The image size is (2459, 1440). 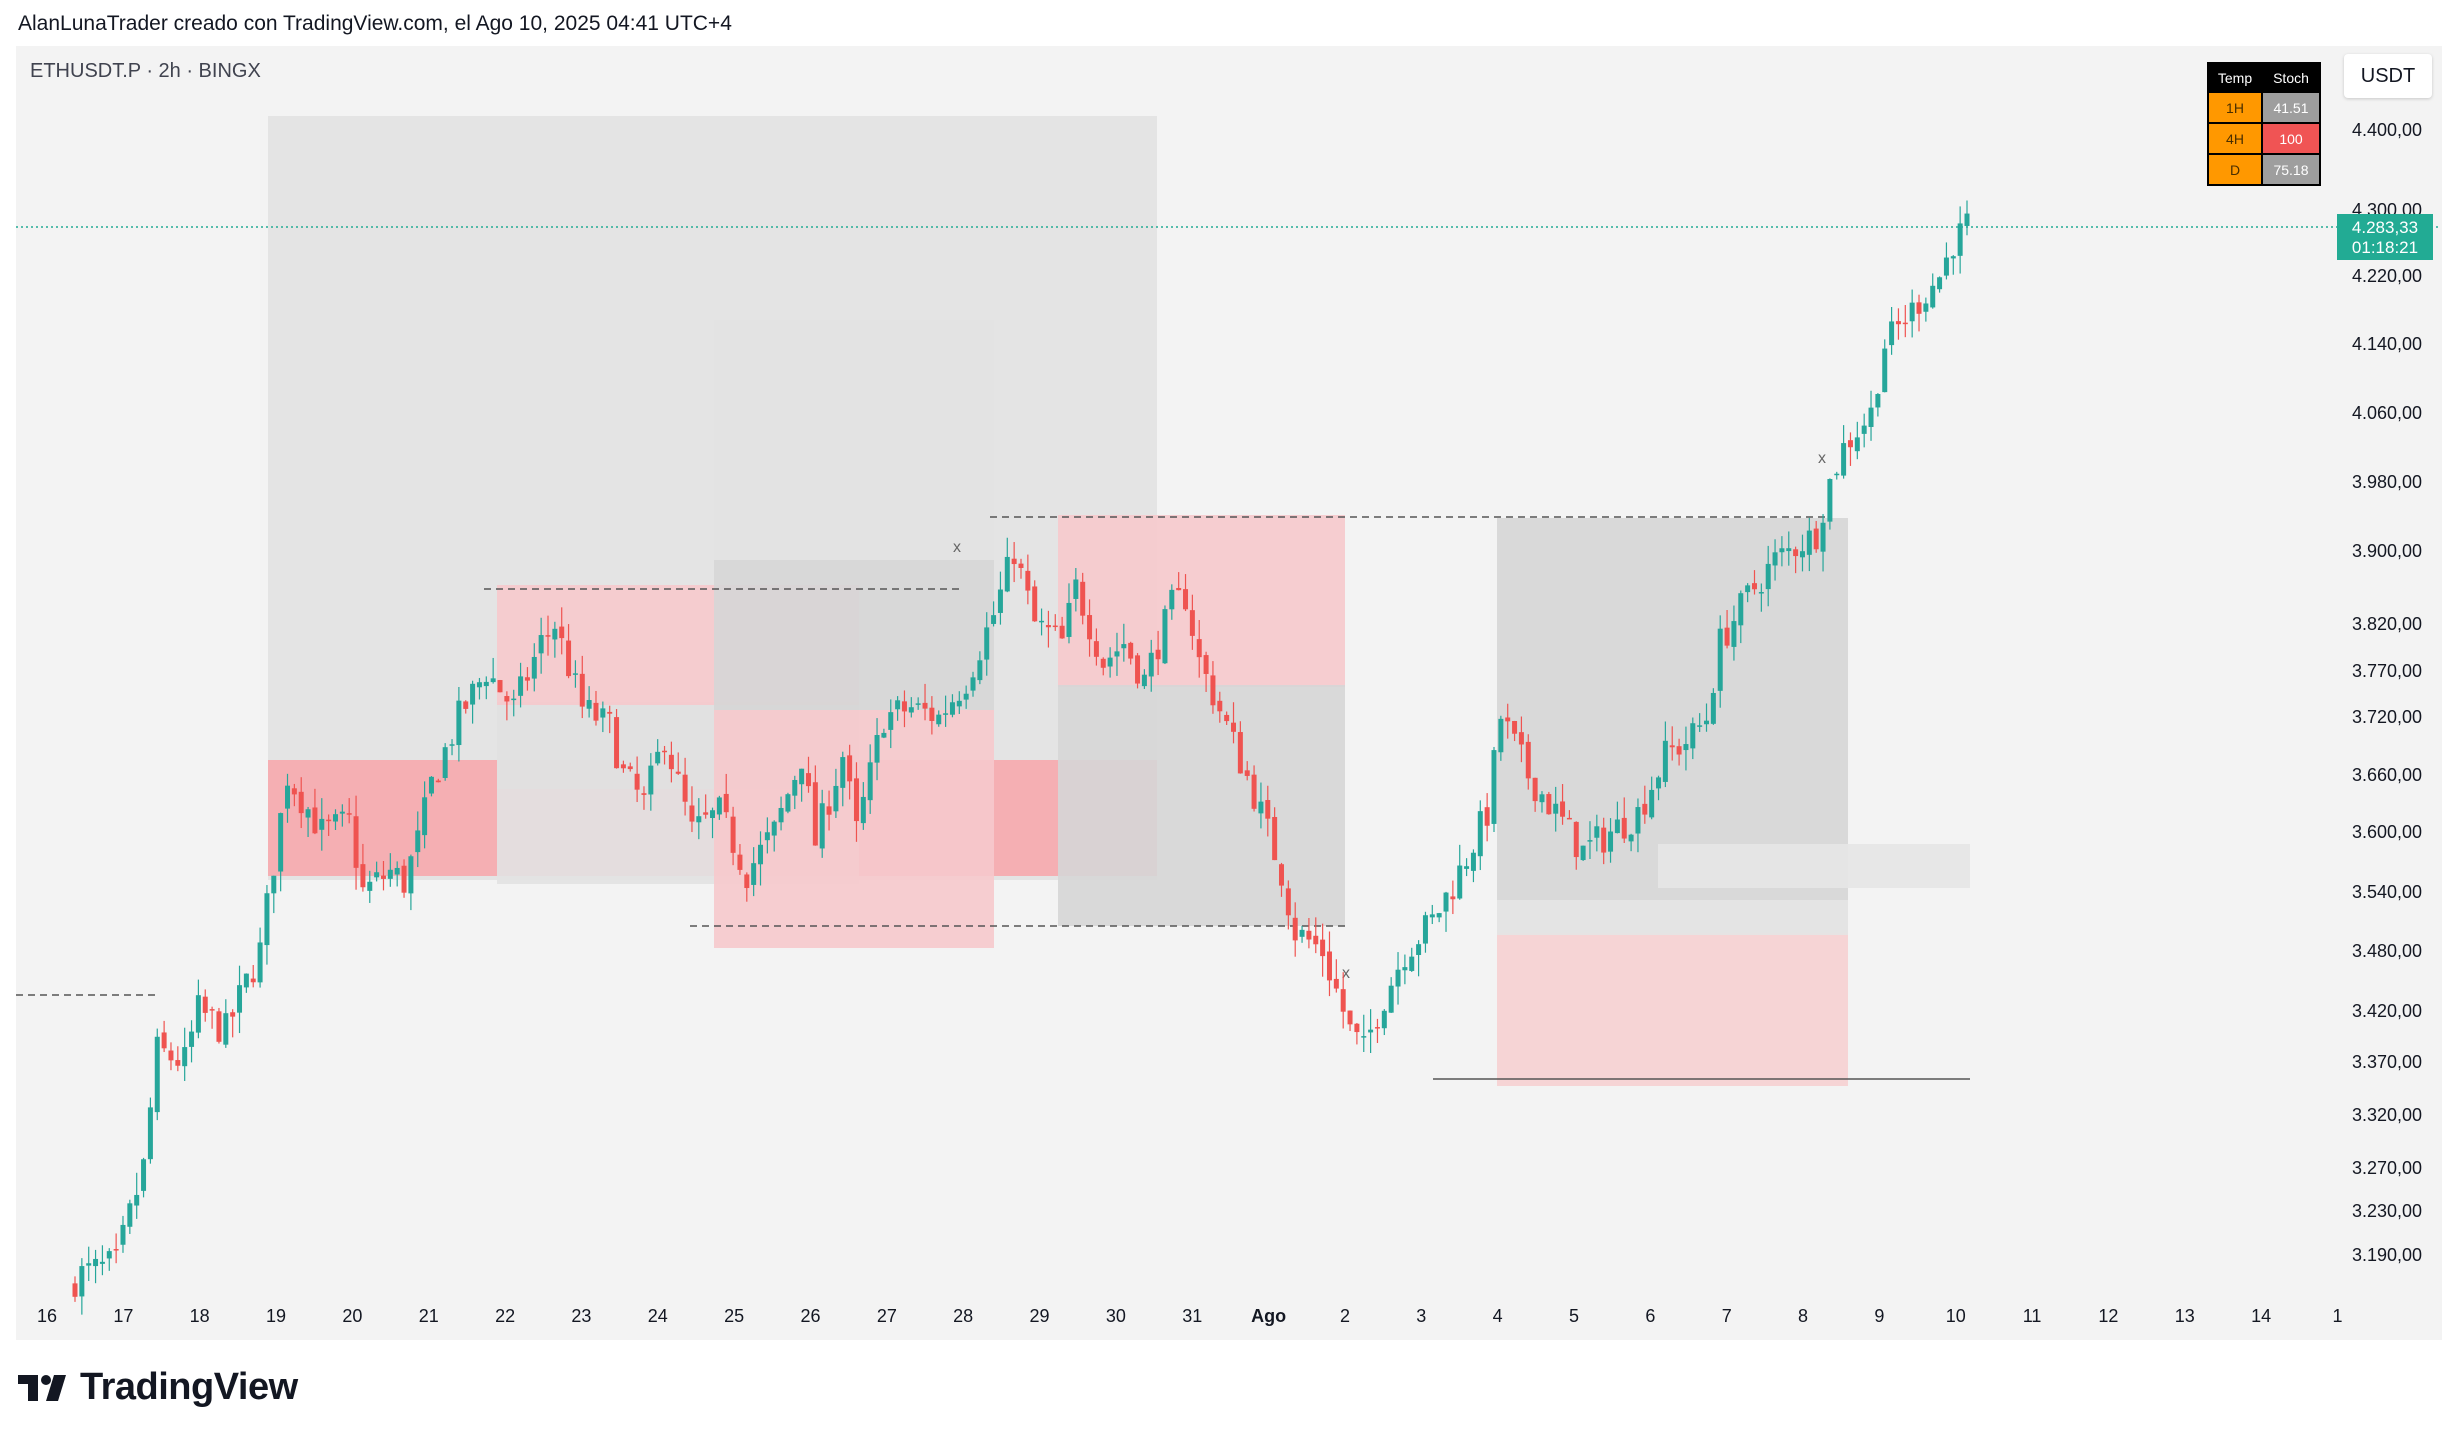 What do you see at coordinates (189, 1387) in the screenshot?
I see `tradingview-logo-text: TradingView` at bounding box center [189, 1387].